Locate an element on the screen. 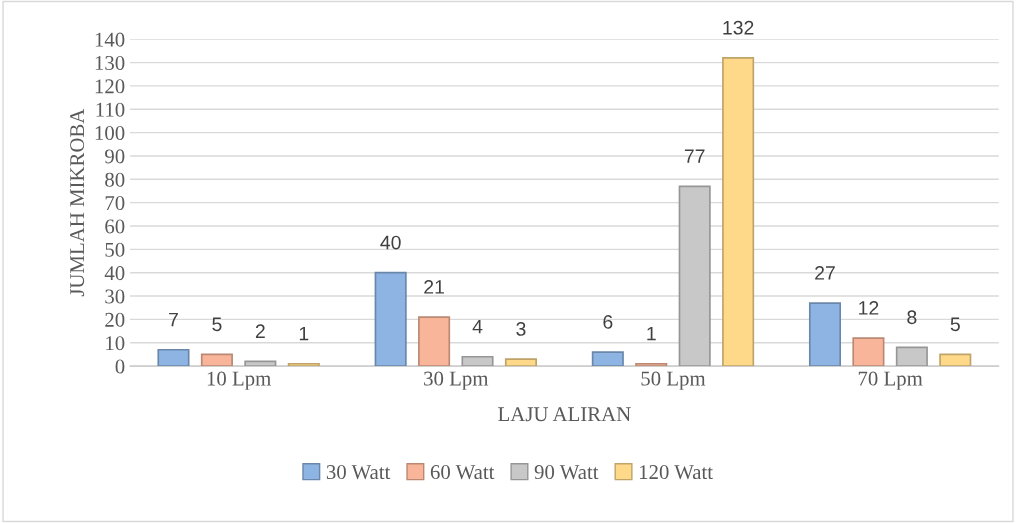 The image size is (1016, 523). y-tick-label: 140 is located at coordinates (110, 39).